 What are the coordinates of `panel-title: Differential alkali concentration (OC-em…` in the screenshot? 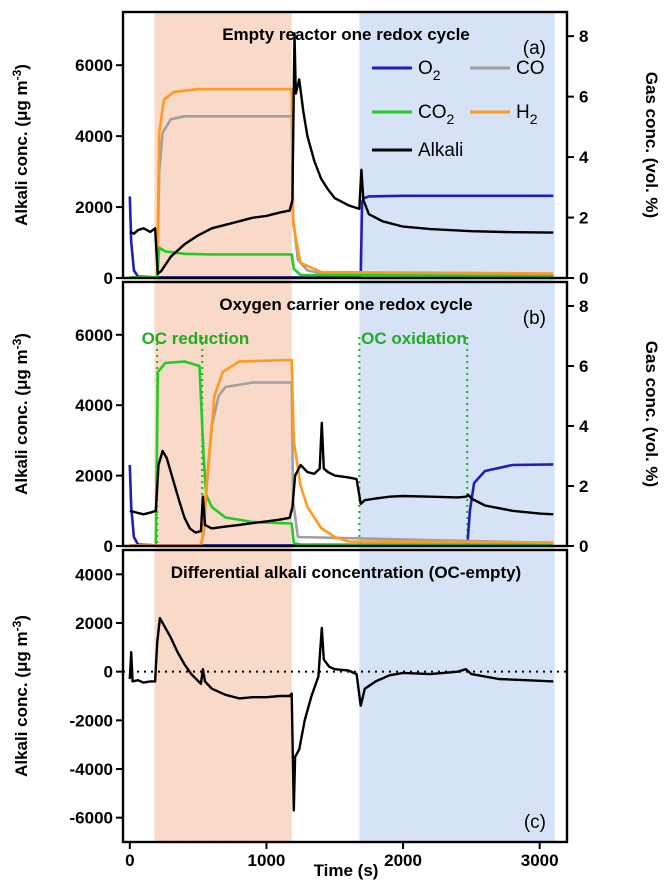 It's located at (346, 572).